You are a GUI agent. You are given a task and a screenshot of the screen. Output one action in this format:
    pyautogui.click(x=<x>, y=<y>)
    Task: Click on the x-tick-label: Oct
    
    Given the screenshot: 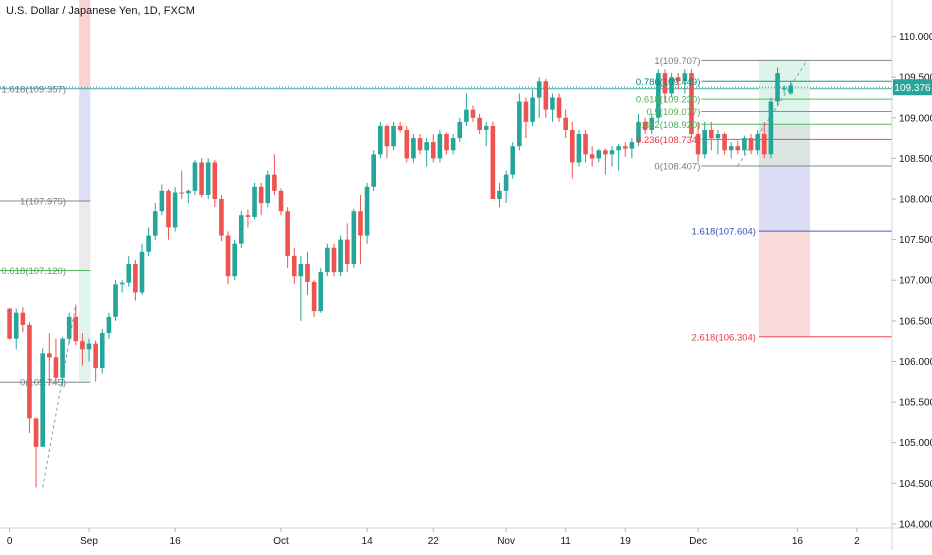 What is the action you would take?
    pyautogui.click(x=281, y=541)
    